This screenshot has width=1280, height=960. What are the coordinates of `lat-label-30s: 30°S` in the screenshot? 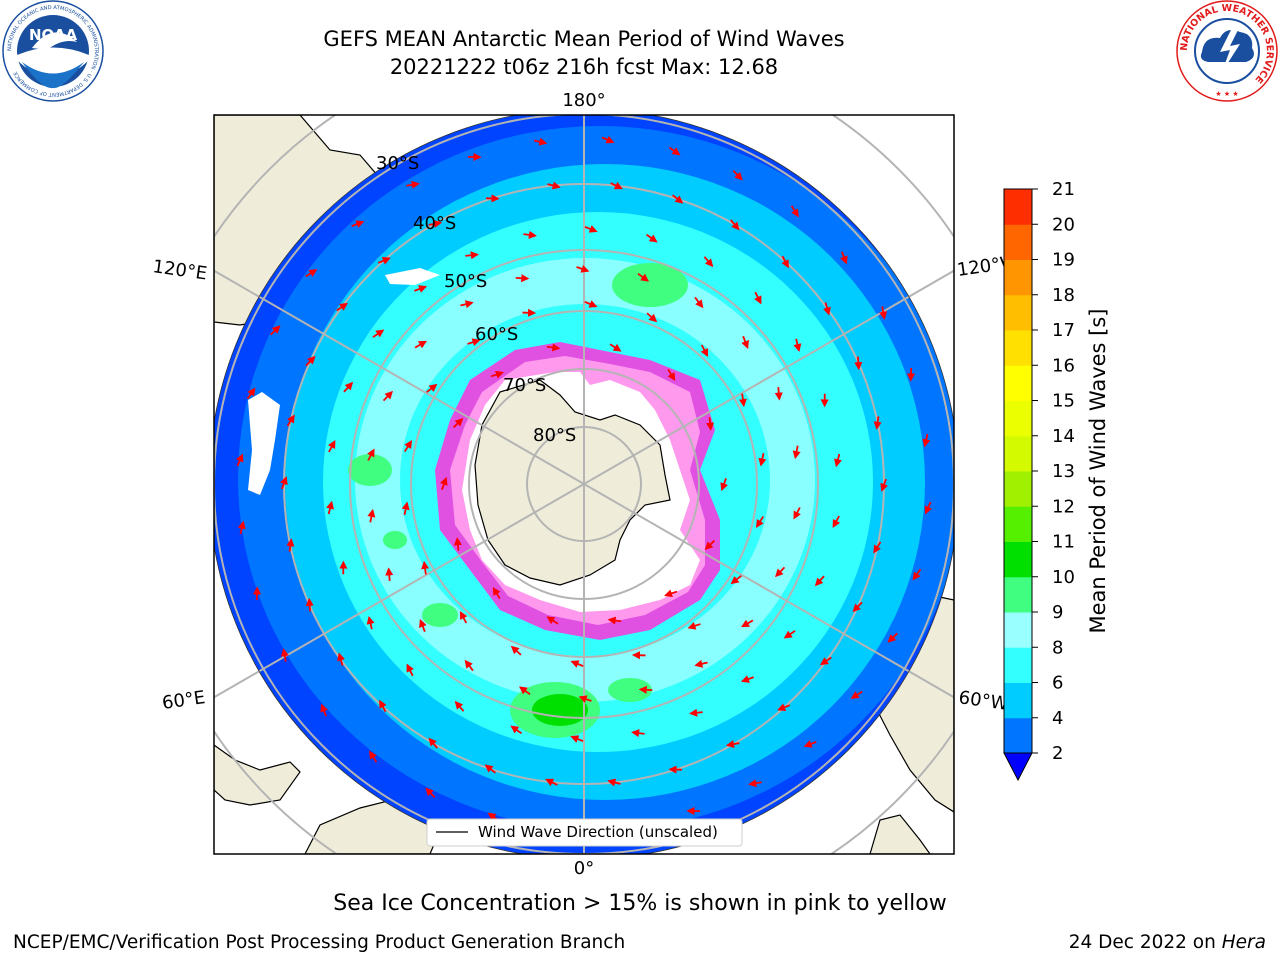 It's located at (397, 163).